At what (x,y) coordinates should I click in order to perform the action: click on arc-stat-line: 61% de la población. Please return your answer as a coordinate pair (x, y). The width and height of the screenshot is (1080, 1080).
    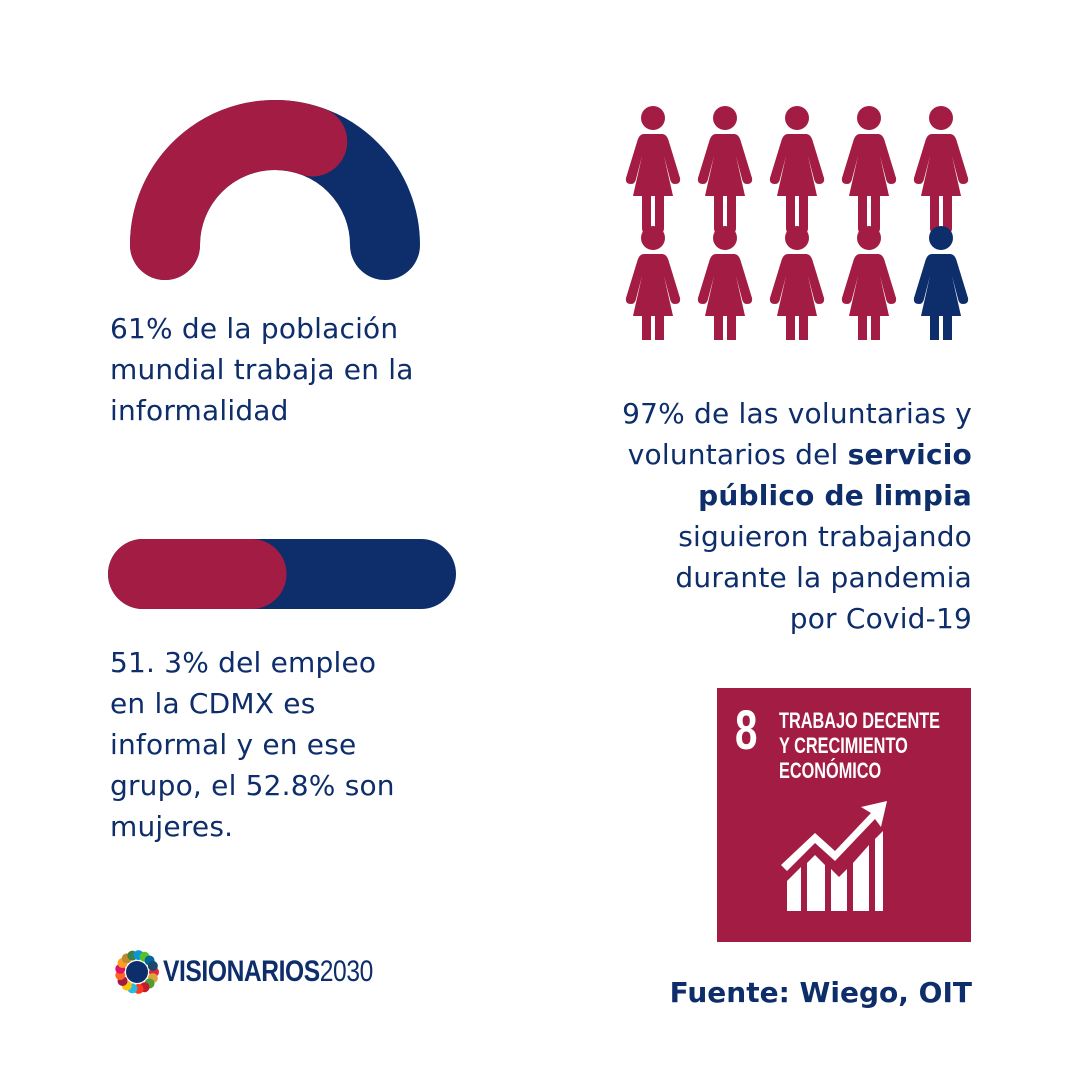
    Looking at the image, I should click on (254, 328).